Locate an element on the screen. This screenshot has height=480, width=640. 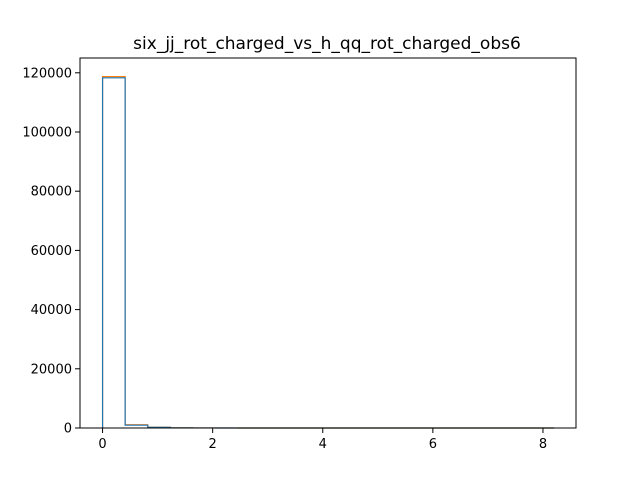
y-tick-label: 0 is located at coordinates (68, 429).